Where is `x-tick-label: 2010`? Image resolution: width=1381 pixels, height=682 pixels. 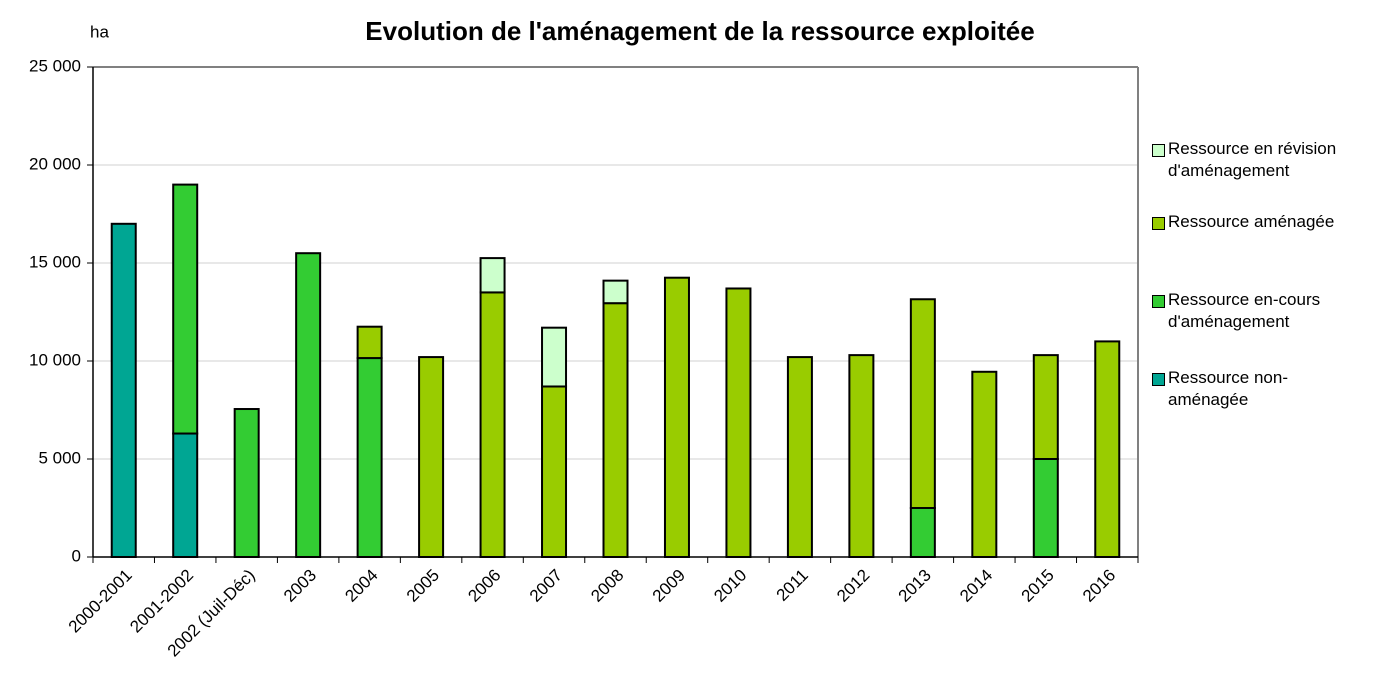 x-tick-label: 2010 is located at coordinates (730, 586).